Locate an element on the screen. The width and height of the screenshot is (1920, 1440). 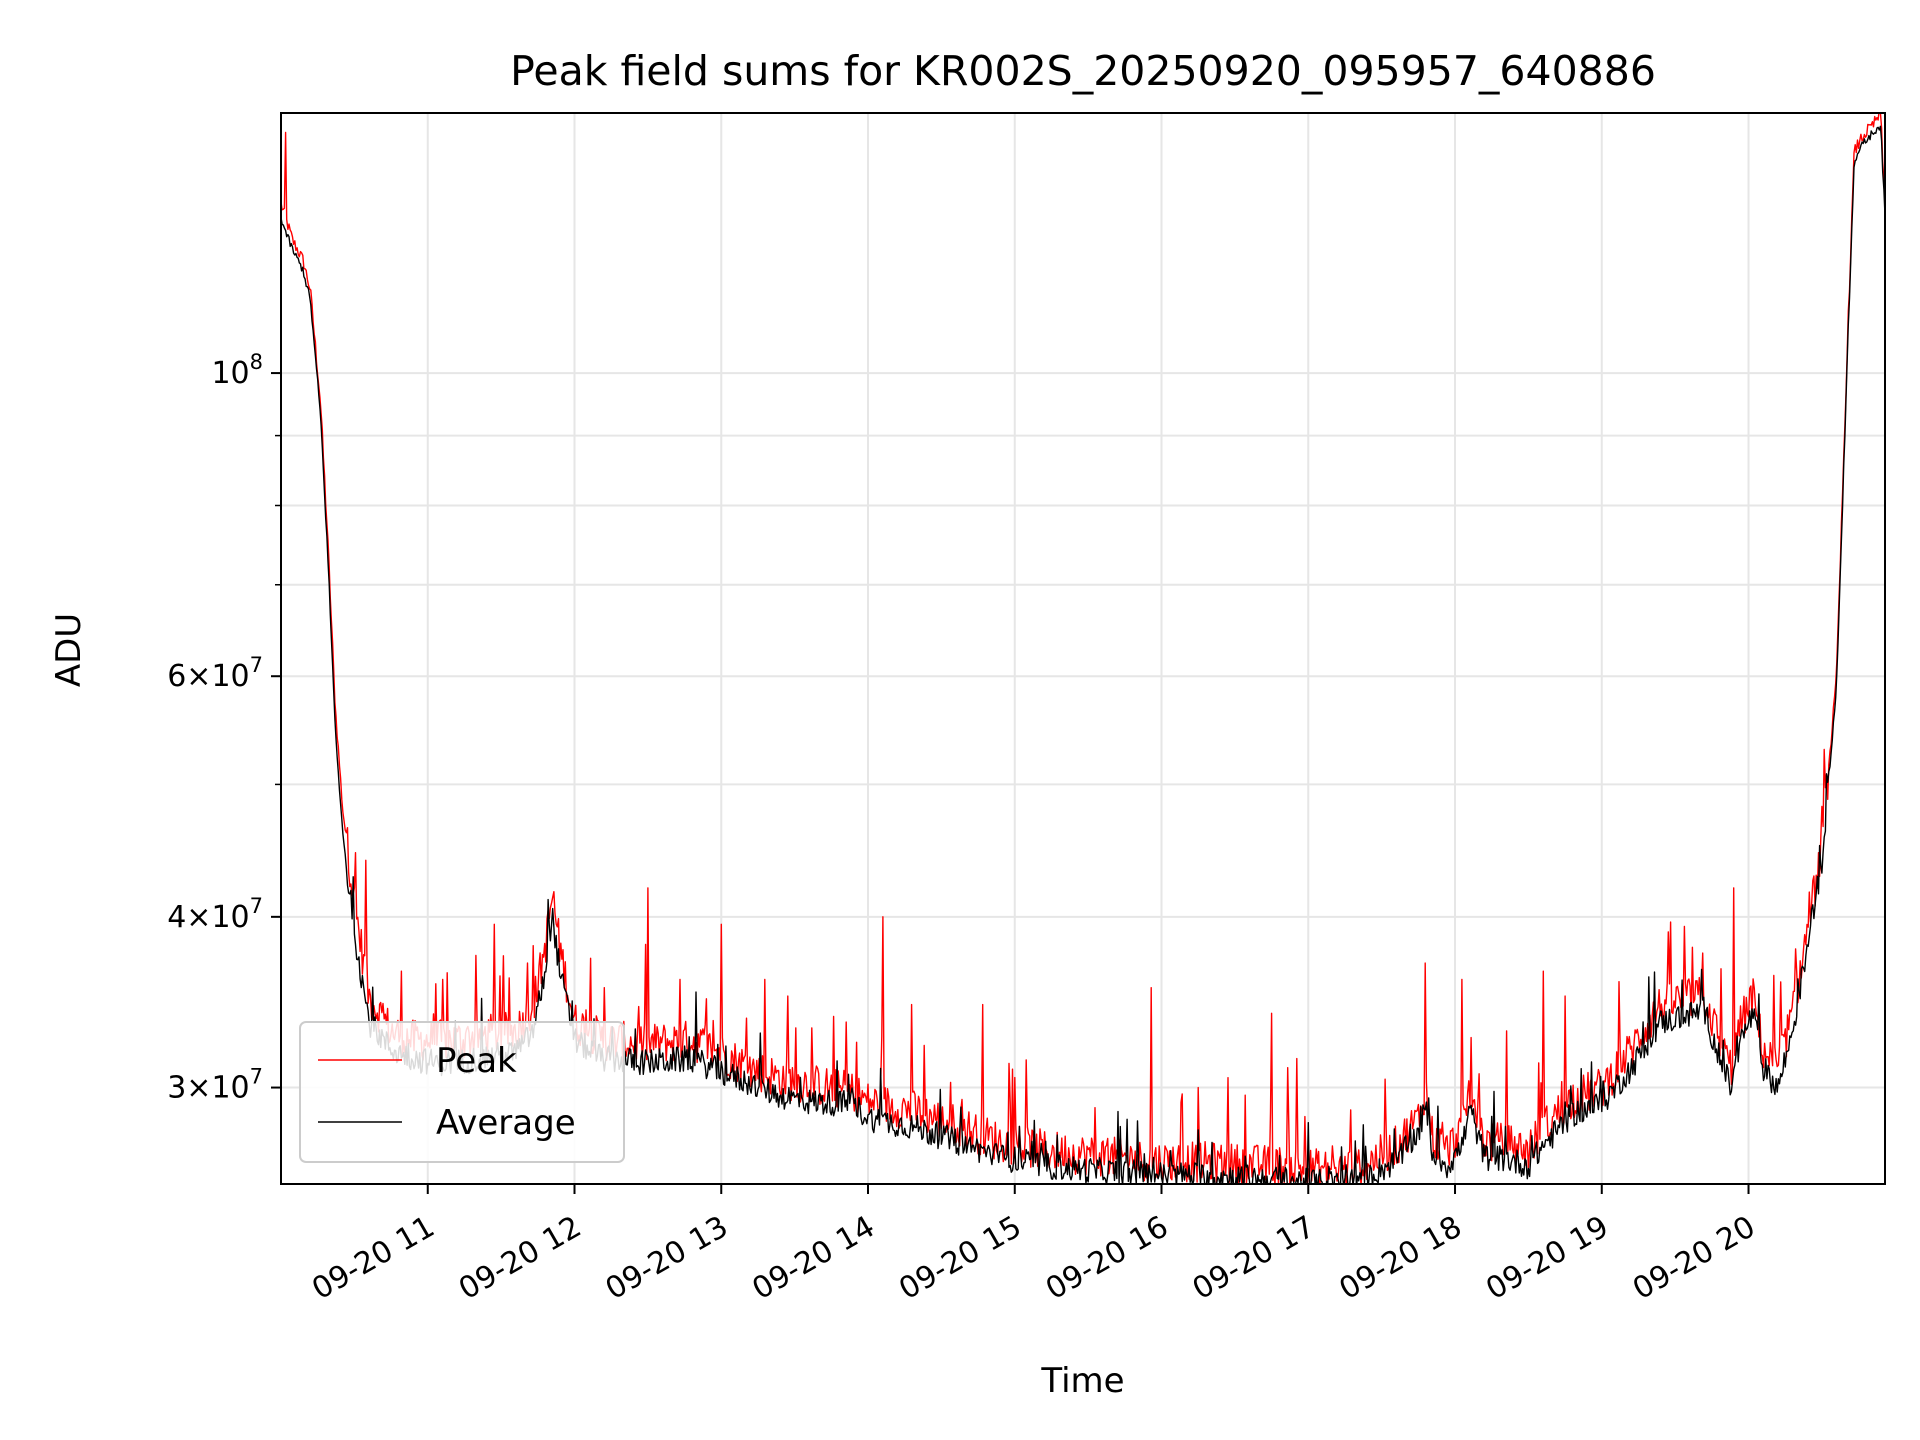
y-axis-ticks: 3×107 4×107 6×107 108 is located at coordinates (224, 728).